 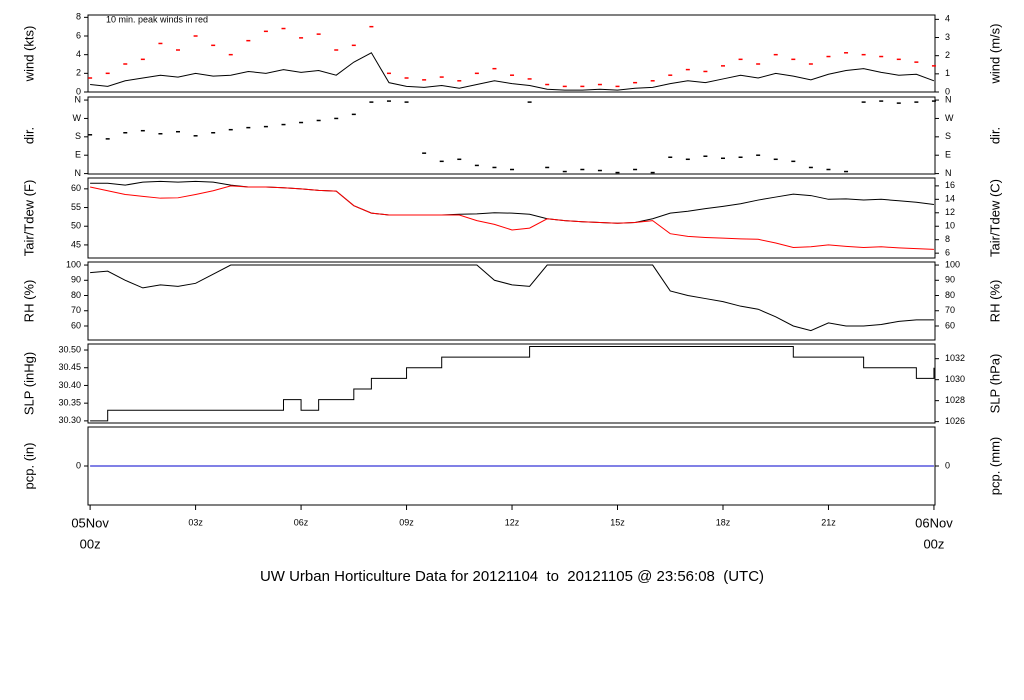 I want to click on y2-tick-label: E, so click(x=948, y=155).